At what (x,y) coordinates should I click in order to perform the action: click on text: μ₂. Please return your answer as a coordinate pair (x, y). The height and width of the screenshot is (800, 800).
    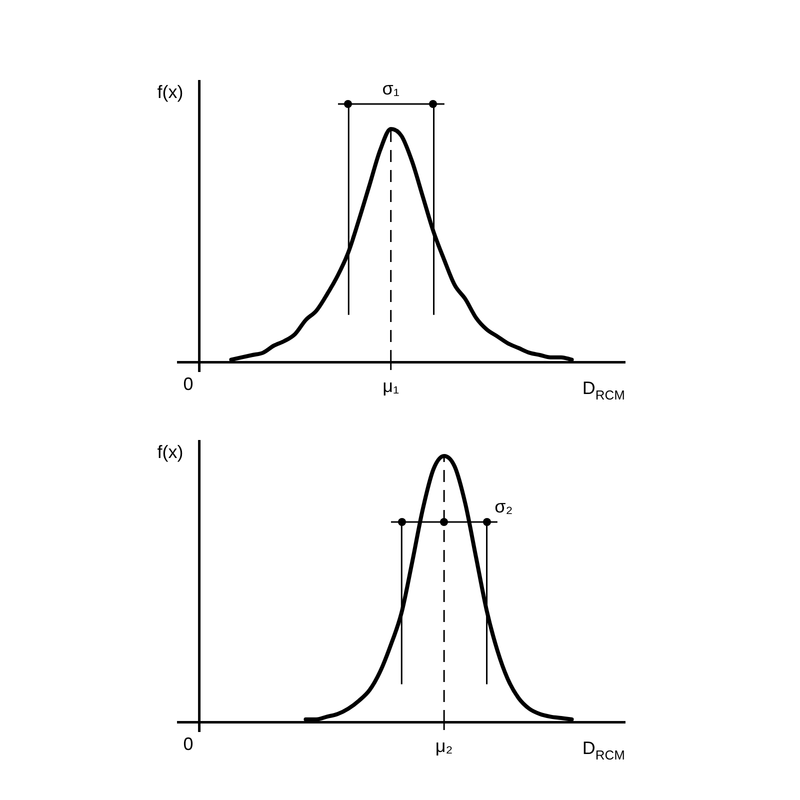
    Looking at the image, I should click on (444, 746).